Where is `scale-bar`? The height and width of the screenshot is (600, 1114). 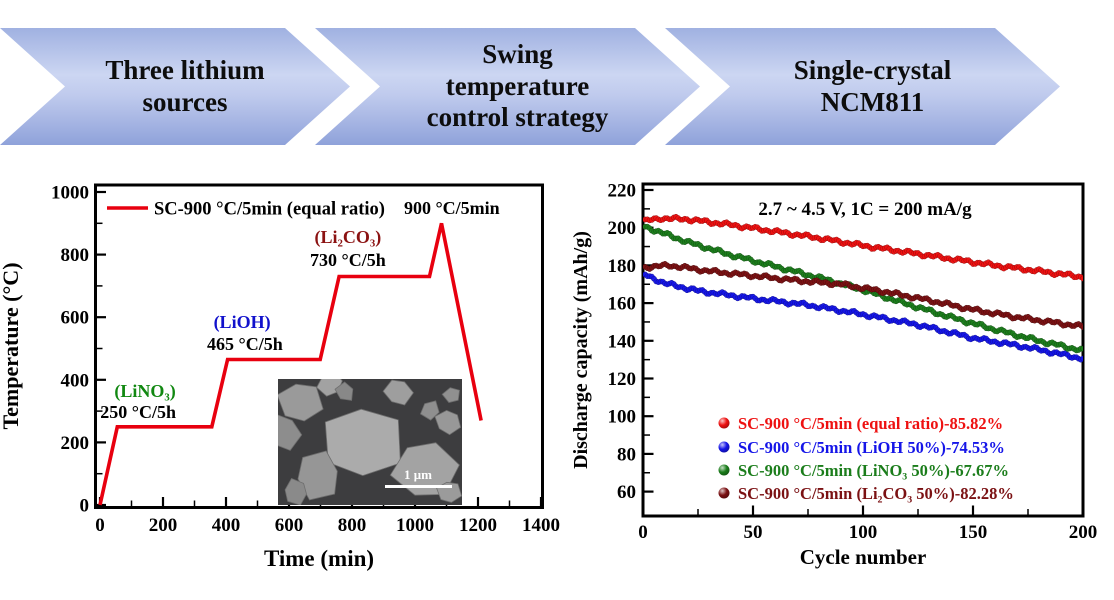
scale-bar is located at coordinates (418, 486).